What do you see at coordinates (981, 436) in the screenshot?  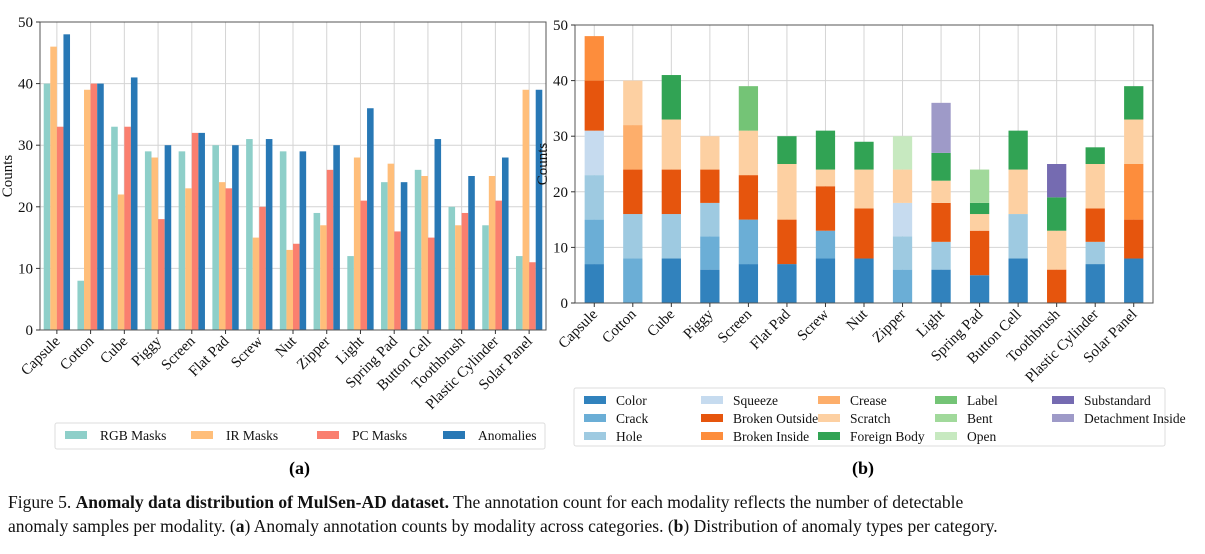 I see `legend-label: Open` at bounding box center [981, 436].